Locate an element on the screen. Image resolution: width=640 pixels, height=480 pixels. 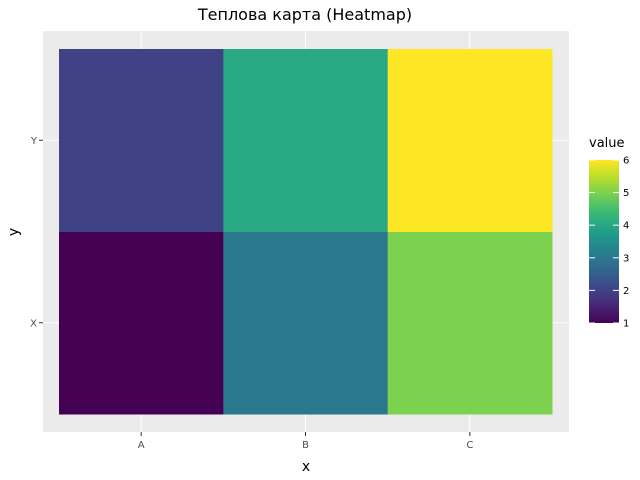
colorbar-label: 4 is located at coordinates (626, 226).